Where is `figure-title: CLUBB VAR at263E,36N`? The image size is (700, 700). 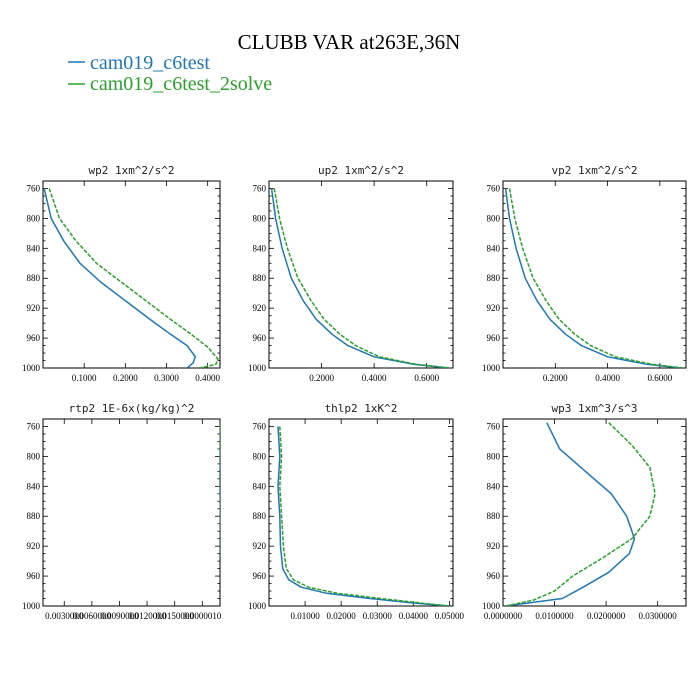
figure-title: CLUBB VAR at263E,36N is located at coordinates (349, 42).